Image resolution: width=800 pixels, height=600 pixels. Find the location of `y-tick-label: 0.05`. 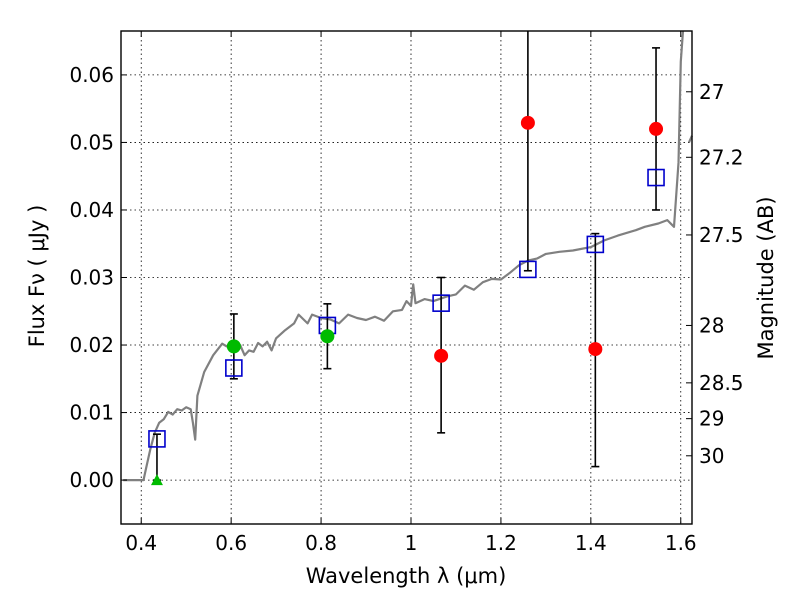

y-tick-label: 0.05 is located at coordinates (91, 142).